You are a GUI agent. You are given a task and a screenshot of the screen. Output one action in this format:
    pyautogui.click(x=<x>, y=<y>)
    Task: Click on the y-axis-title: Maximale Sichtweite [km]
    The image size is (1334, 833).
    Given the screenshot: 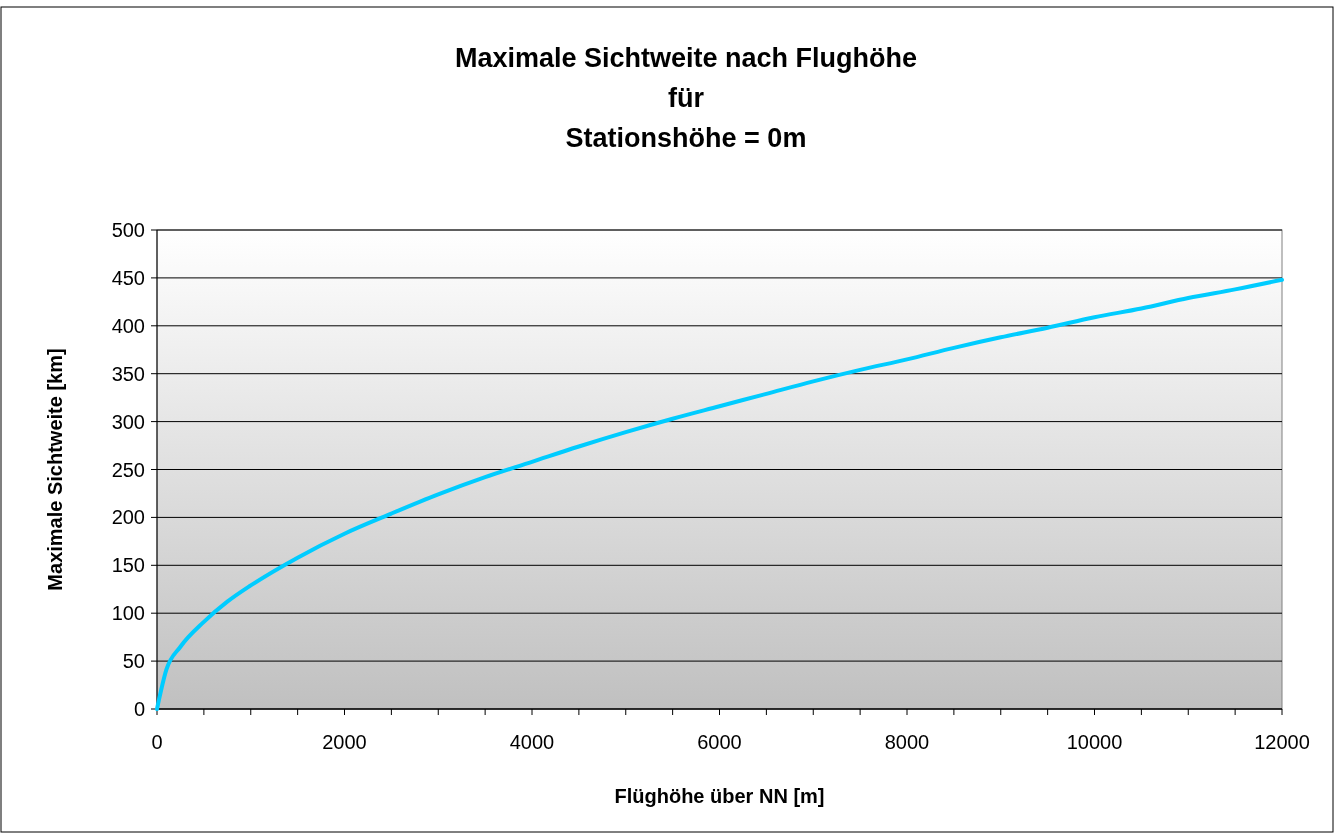 What is the action you would take?
    pyautogui.click(x=55, y=469)
    